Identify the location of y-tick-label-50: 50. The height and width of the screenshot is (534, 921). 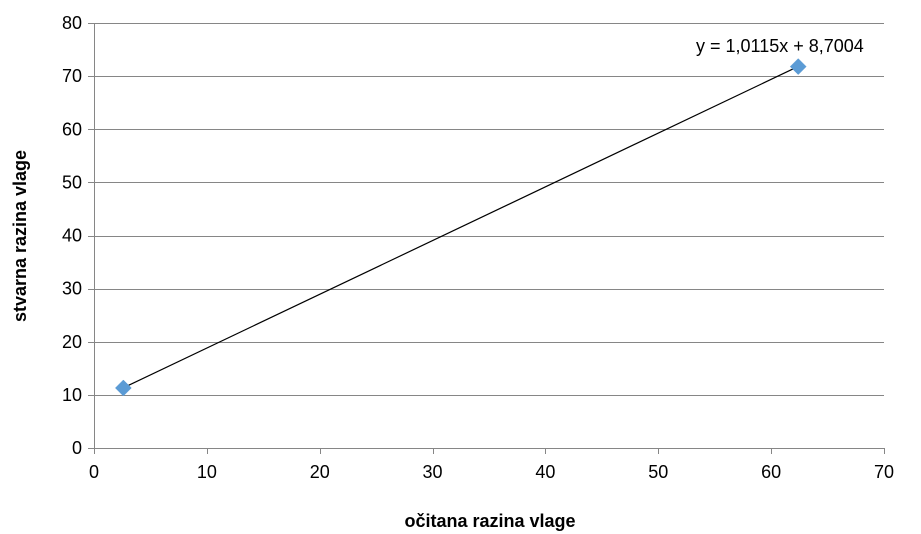
(72, 182).